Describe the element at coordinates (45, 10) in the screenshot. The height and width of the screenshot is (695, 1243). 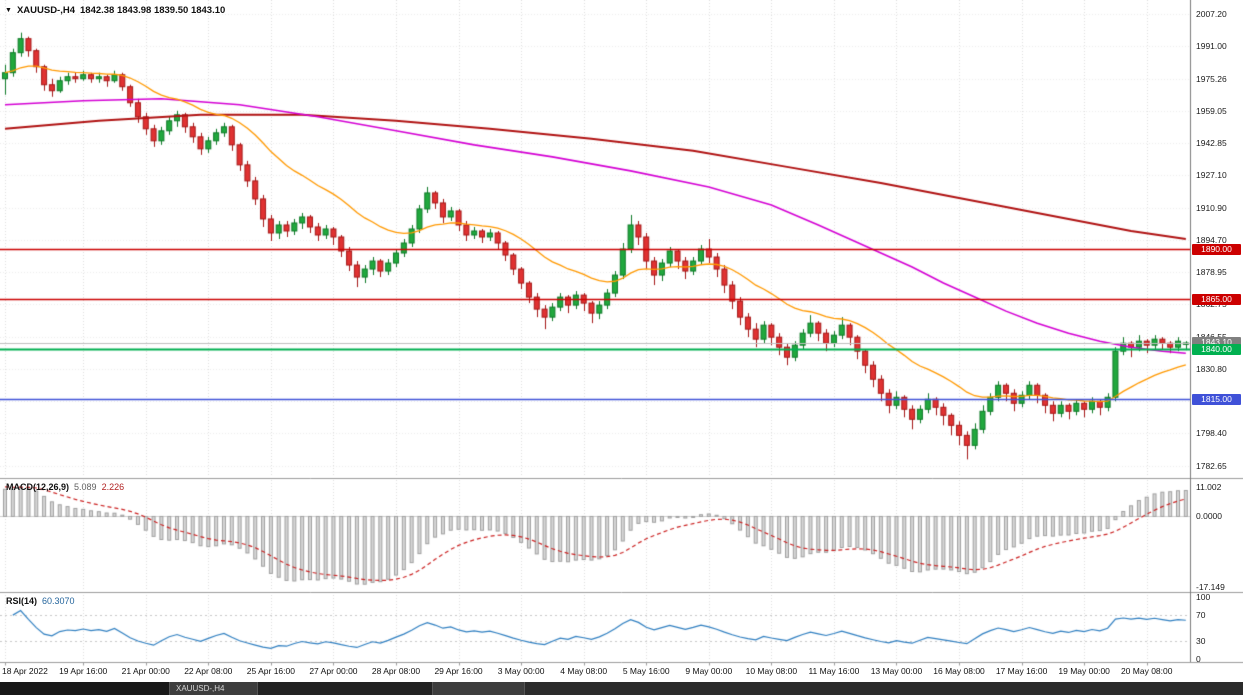
I see `symbol-timeframe-label: XAUUSD-,H4` at that location.